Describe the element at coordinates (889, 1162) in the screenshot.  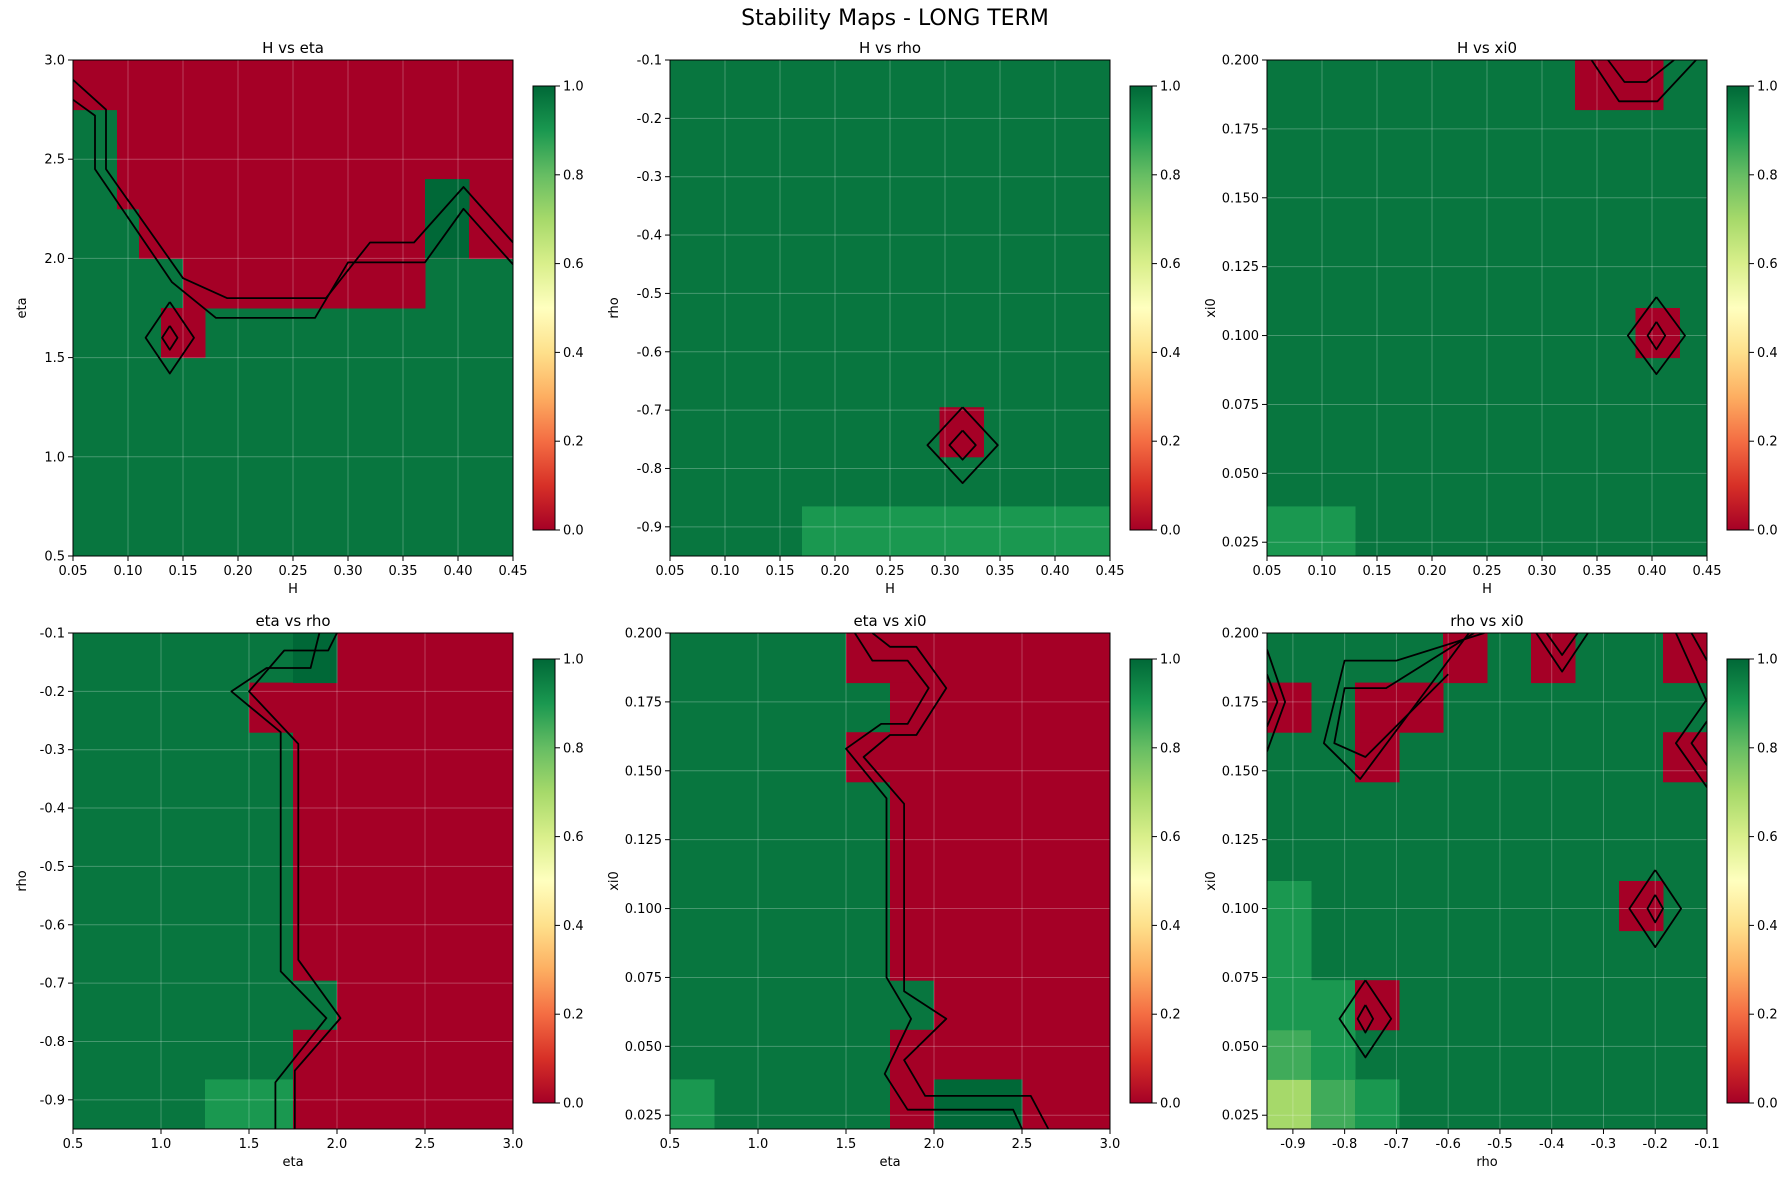
I see `x-axis-label: eta` at that location.